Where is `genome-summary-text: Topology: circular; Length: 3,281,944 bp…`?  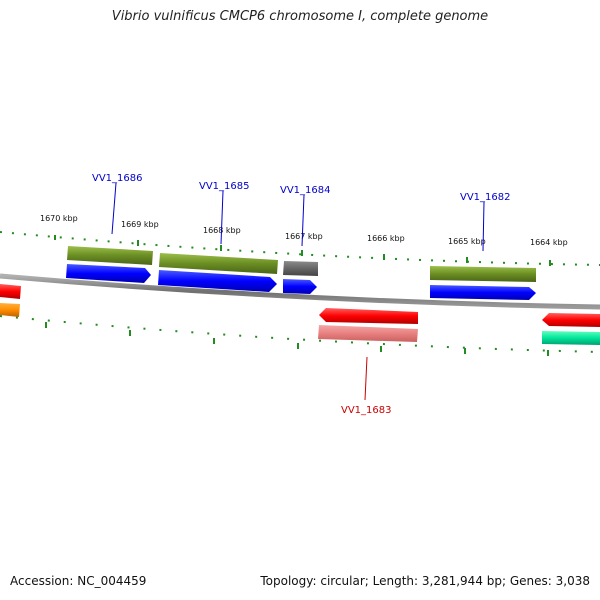
genome-summary-text: Topology: circular; Length: 3,281,944 bp… is located at coordinates (425, 581).